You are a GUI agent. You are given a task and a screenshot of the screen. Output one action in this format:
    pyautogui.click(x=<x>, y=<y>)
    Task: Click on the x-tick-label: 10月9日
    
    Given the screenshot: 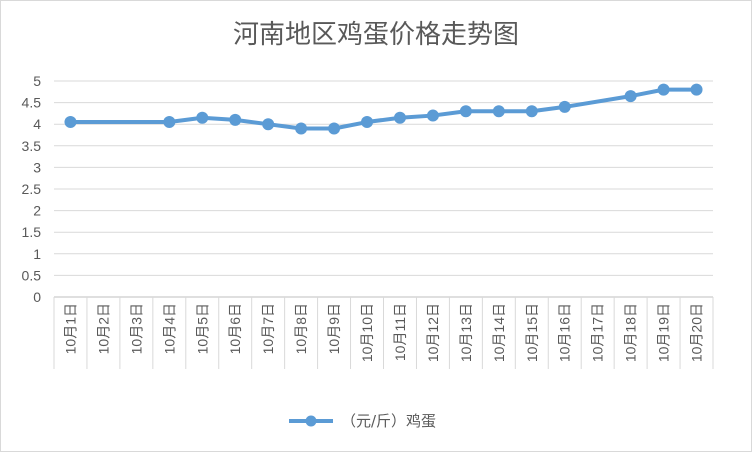 What is the action you would take?
    pyautogui.click(x=334, y=328)
    